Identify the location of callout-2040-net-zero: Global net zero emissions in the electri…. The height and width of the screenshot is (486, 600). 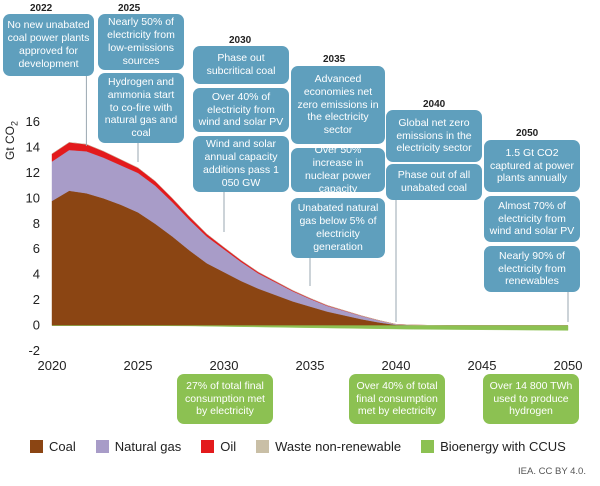
(434, 136).